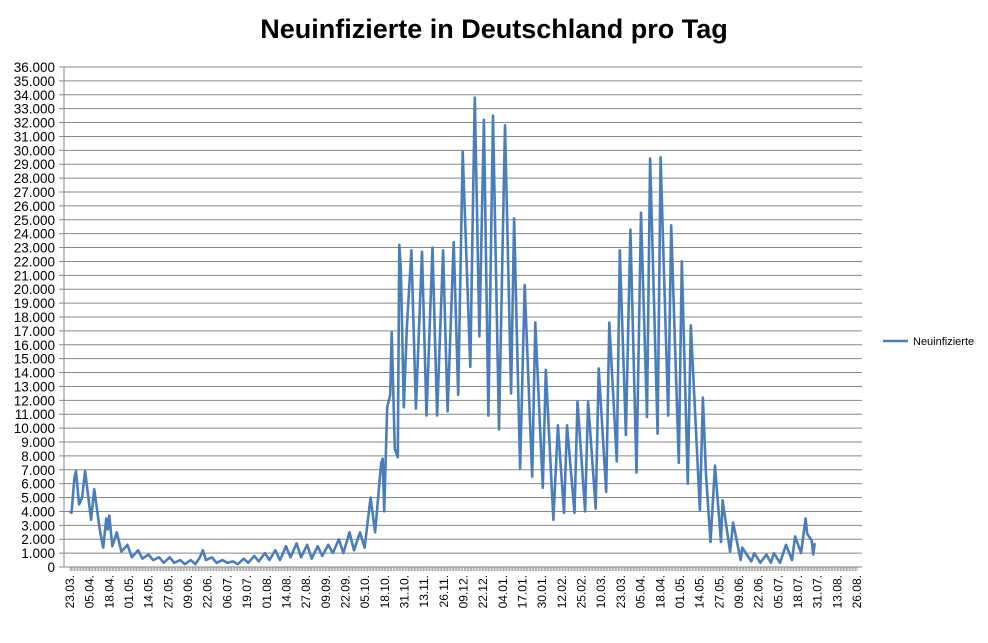 This screenshot has height=643, width=988. Describe the element at coordinates (38, 511) in the screenshot. I see `y-tick-label: 4.000` at that location.